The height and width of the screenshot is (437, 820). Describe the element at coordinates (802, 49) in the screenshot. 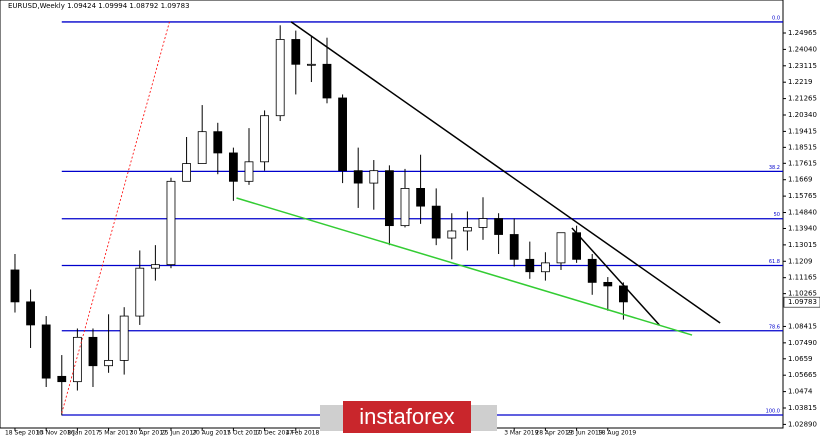

I see `y-tick-label: 1.24040` at that location.